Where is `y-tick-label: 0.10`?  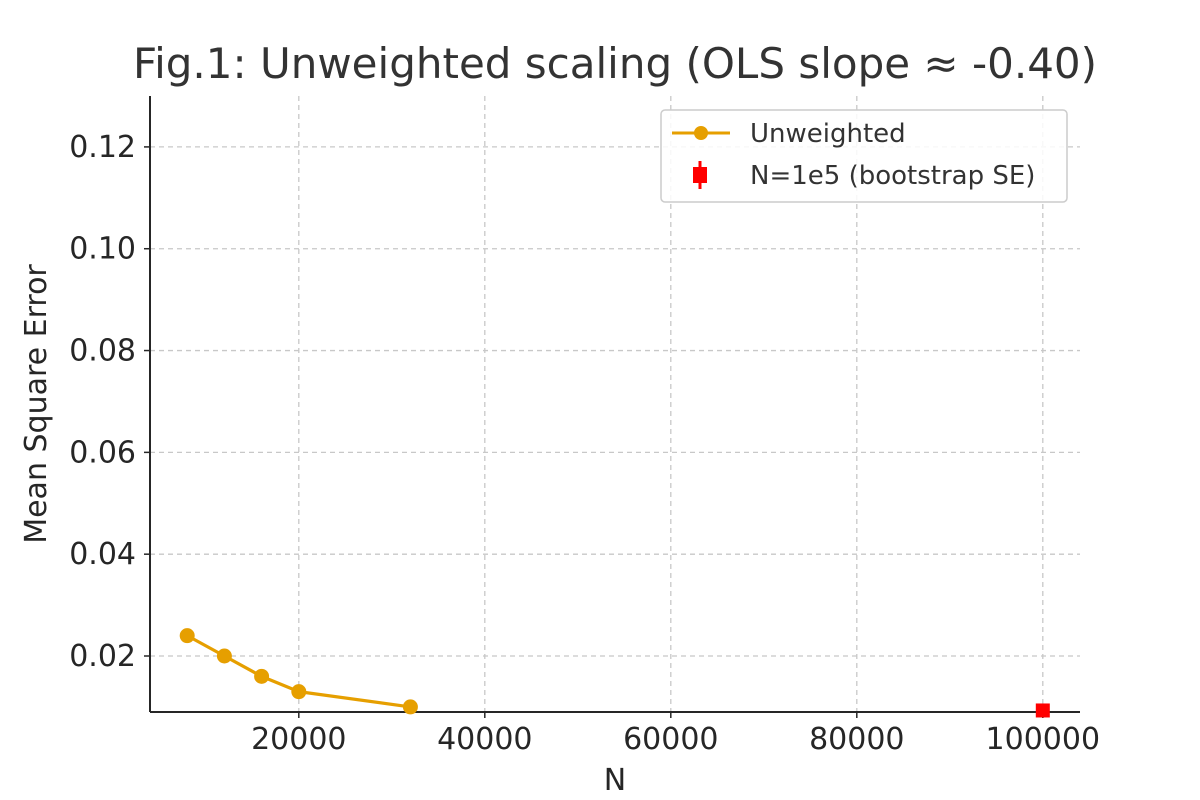
y-tick-label: 0.10 is located at coordinates (102, 249).